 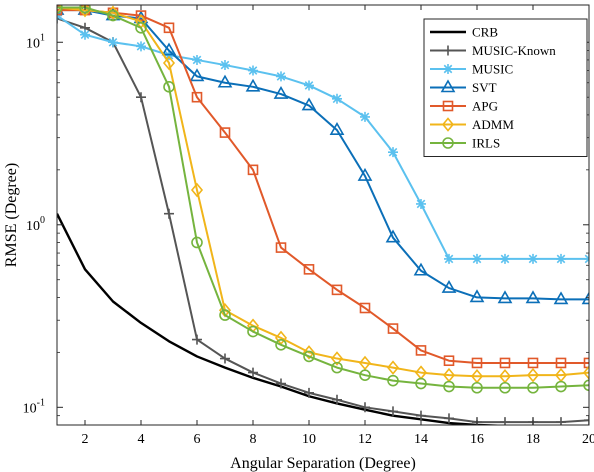 I want to click on y-tick-label: 10⁻¹, so click(x=34, y=406).